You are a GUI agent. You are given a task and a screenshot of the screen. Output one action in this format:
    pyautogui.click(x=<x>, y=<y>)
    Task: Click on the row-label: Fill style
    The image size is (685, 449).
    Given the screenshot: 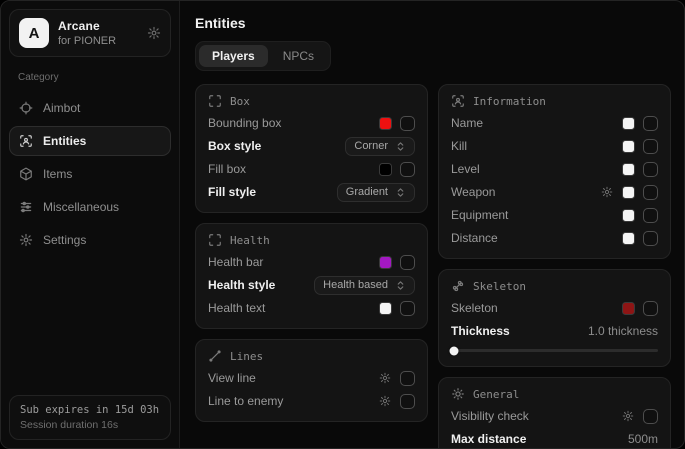 What is the action you would take?
    pyautogui.click(x=232, y=192)
    